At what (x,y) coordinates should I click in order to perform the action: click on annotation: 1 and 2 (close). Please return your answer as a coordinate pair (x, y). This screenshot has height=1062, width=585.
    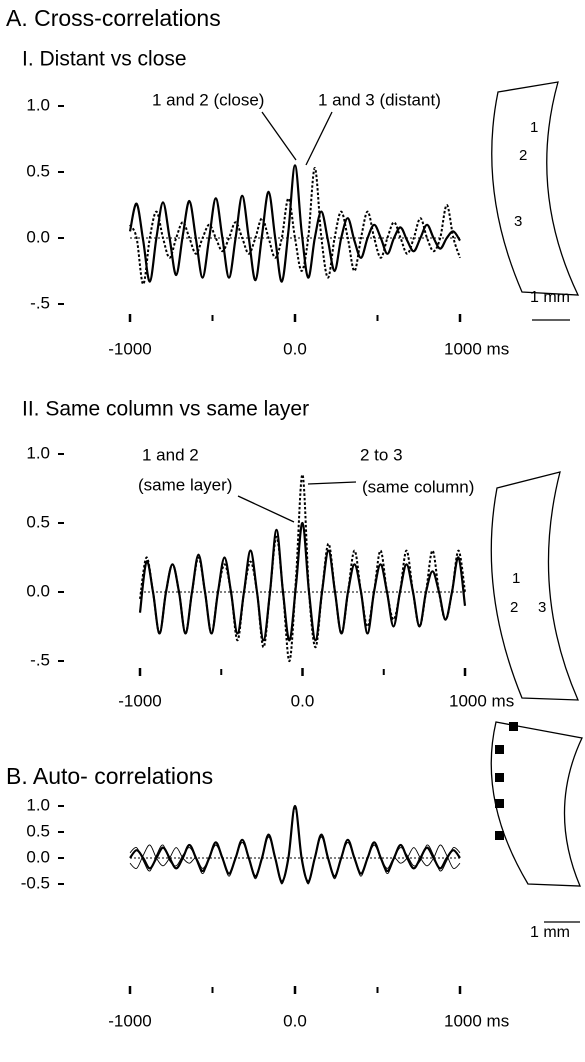
    Looking at the image, I should click on (208, 99).